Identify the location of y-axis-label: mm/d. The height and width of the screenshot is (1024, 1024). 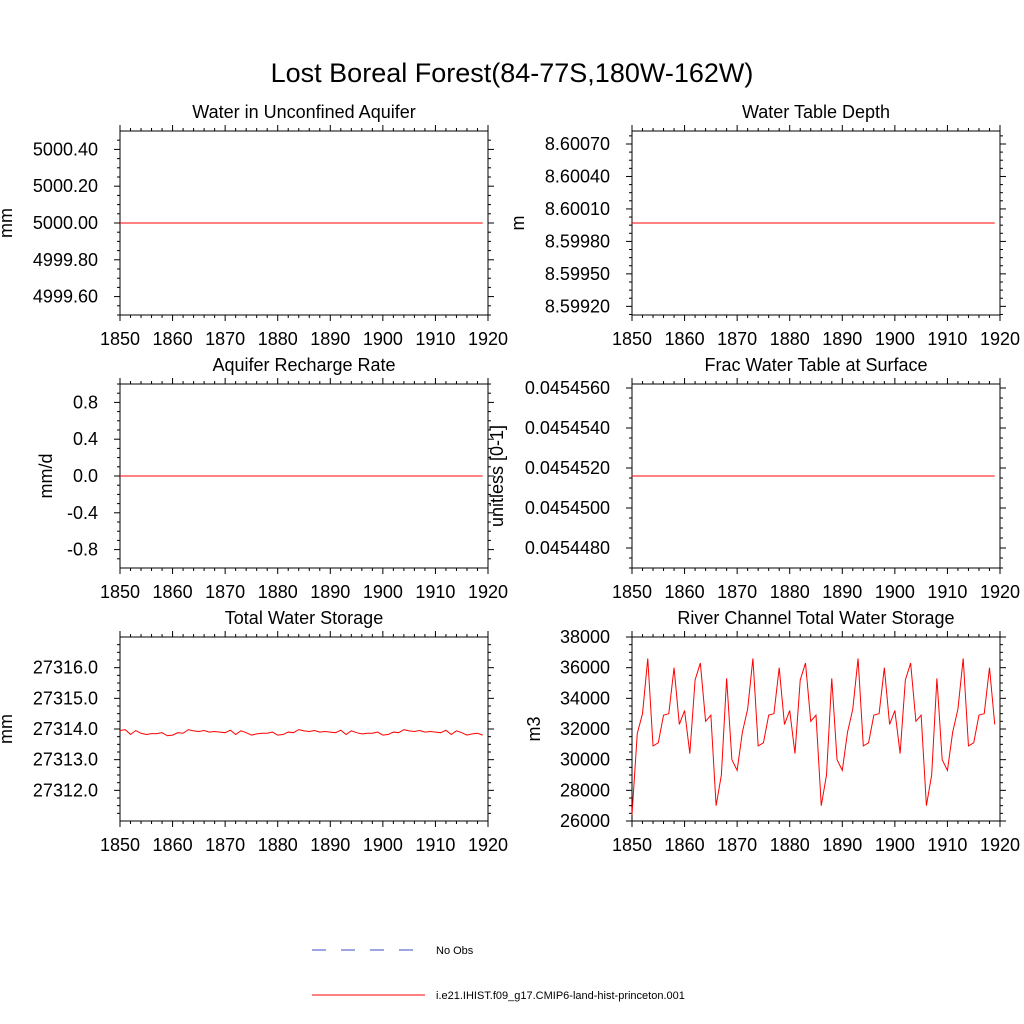
(46, 476).